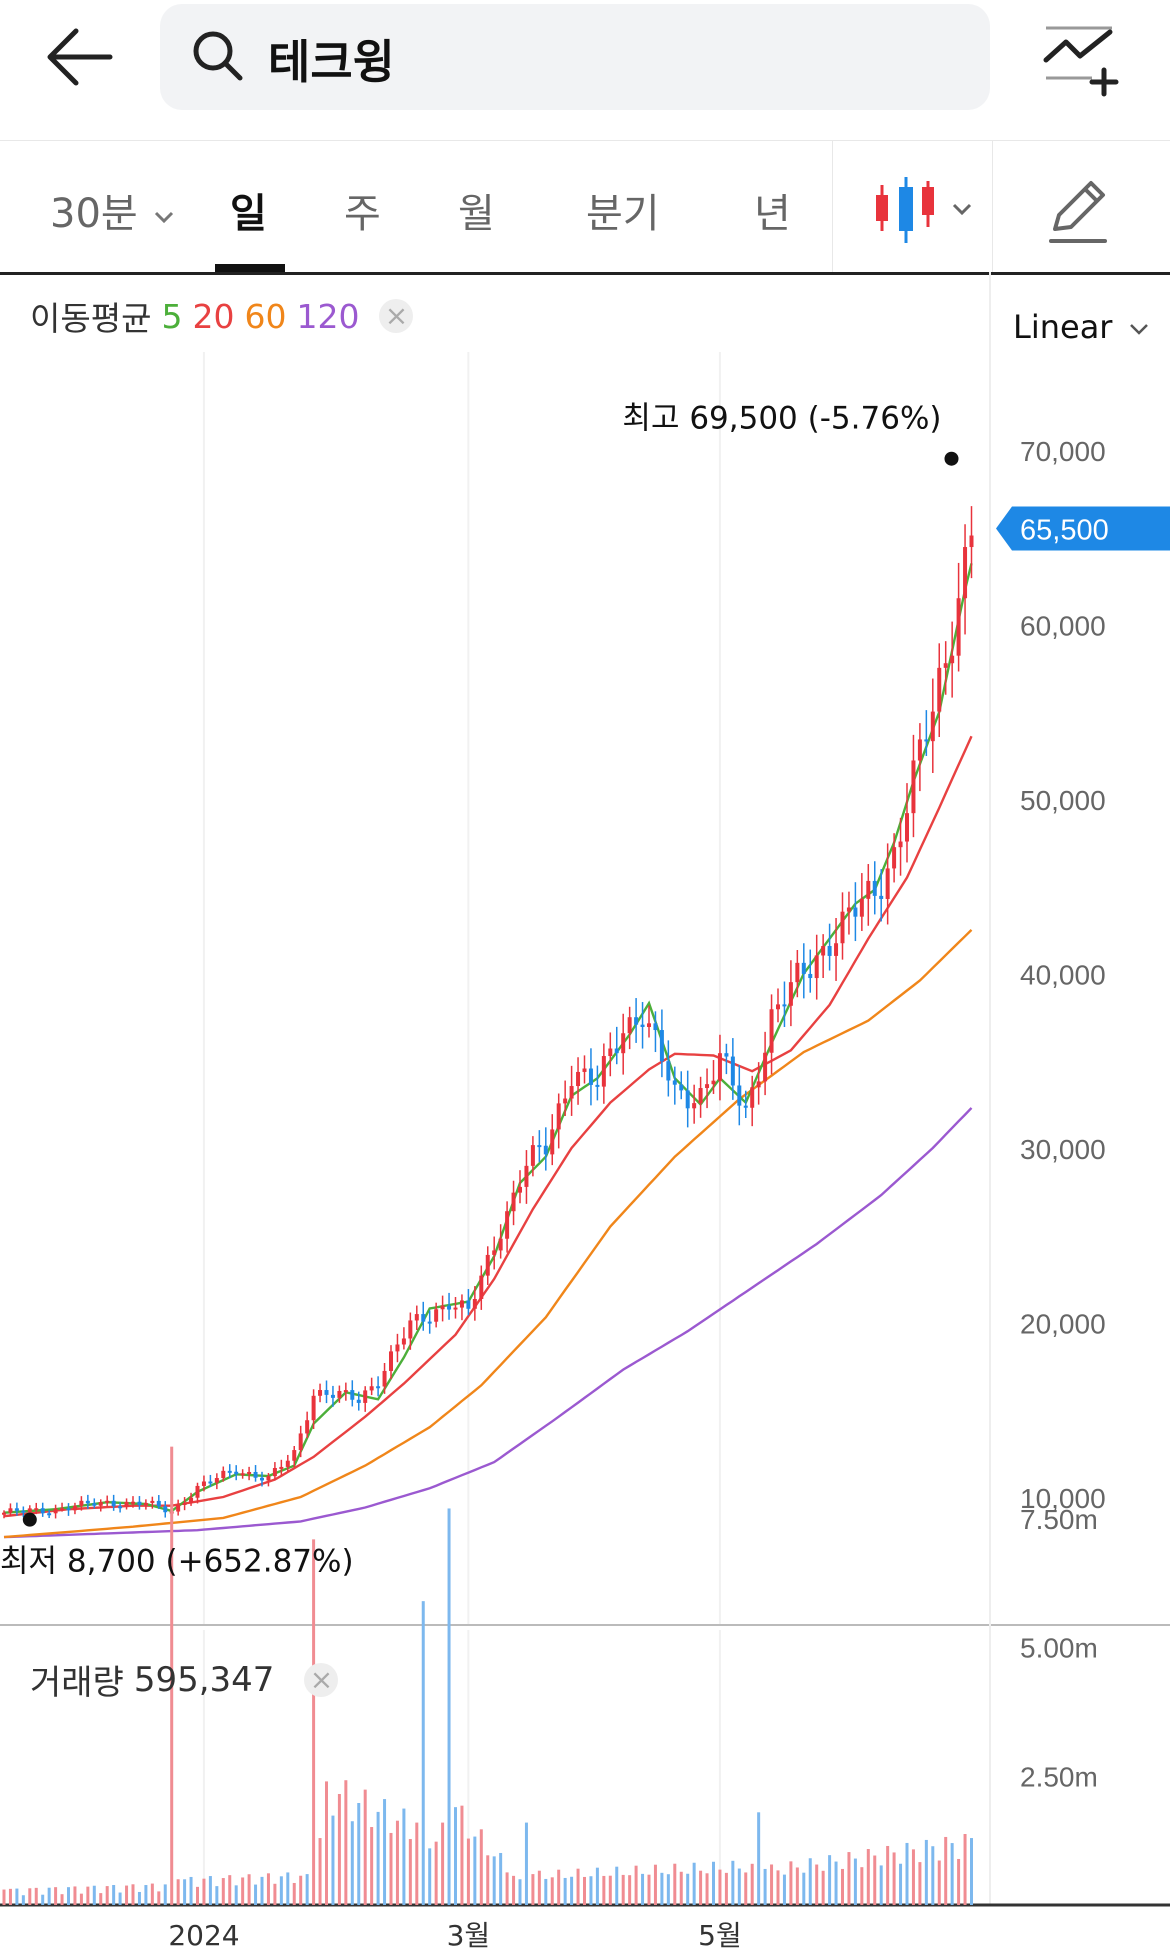 The height and width of the screenshot is (1955, 1170). I want to click on tab-interval-30m: 30분, so click(113, 210).